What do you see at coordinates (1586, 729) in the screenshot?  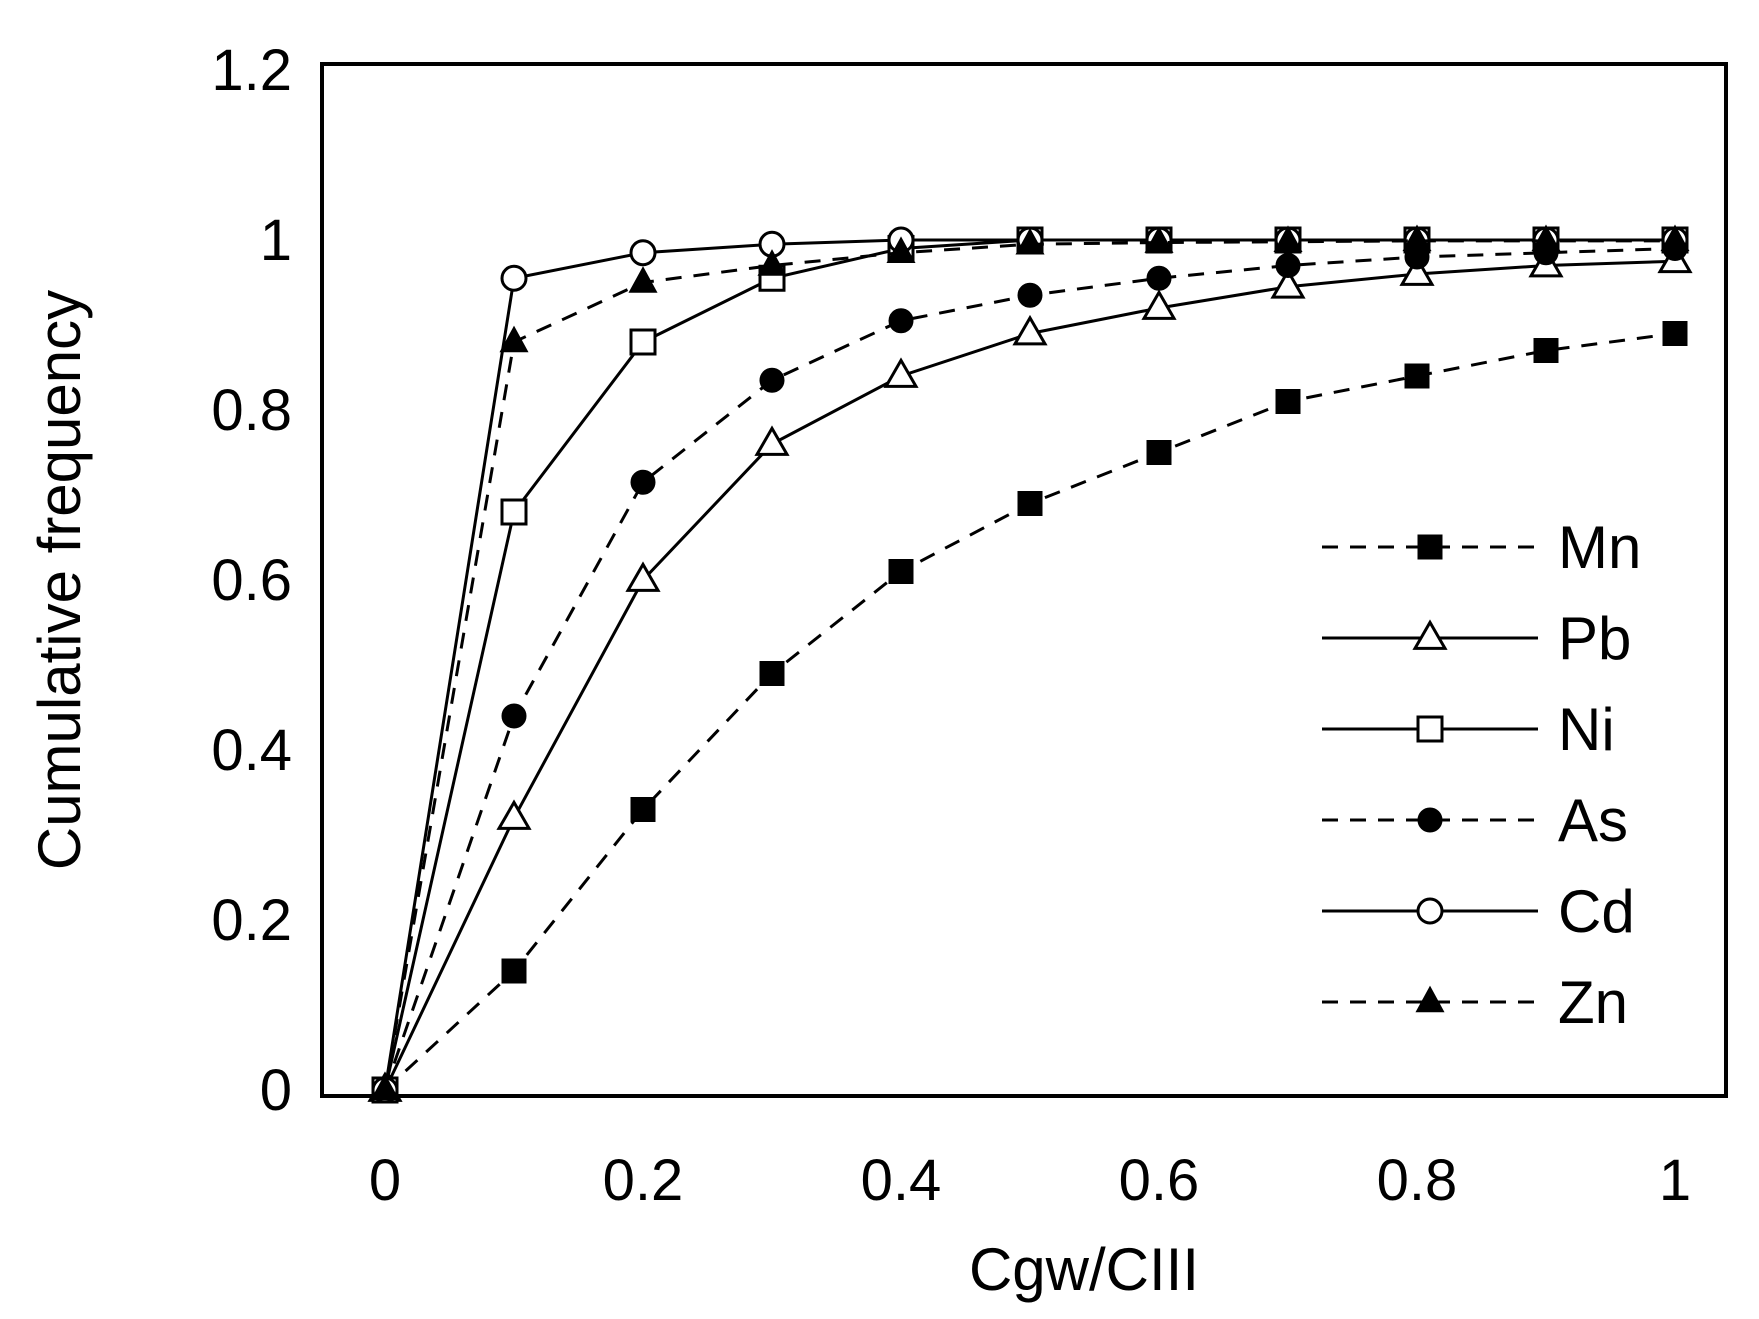 I see `legend-label: Ni` at bounding box center [1586, 729].